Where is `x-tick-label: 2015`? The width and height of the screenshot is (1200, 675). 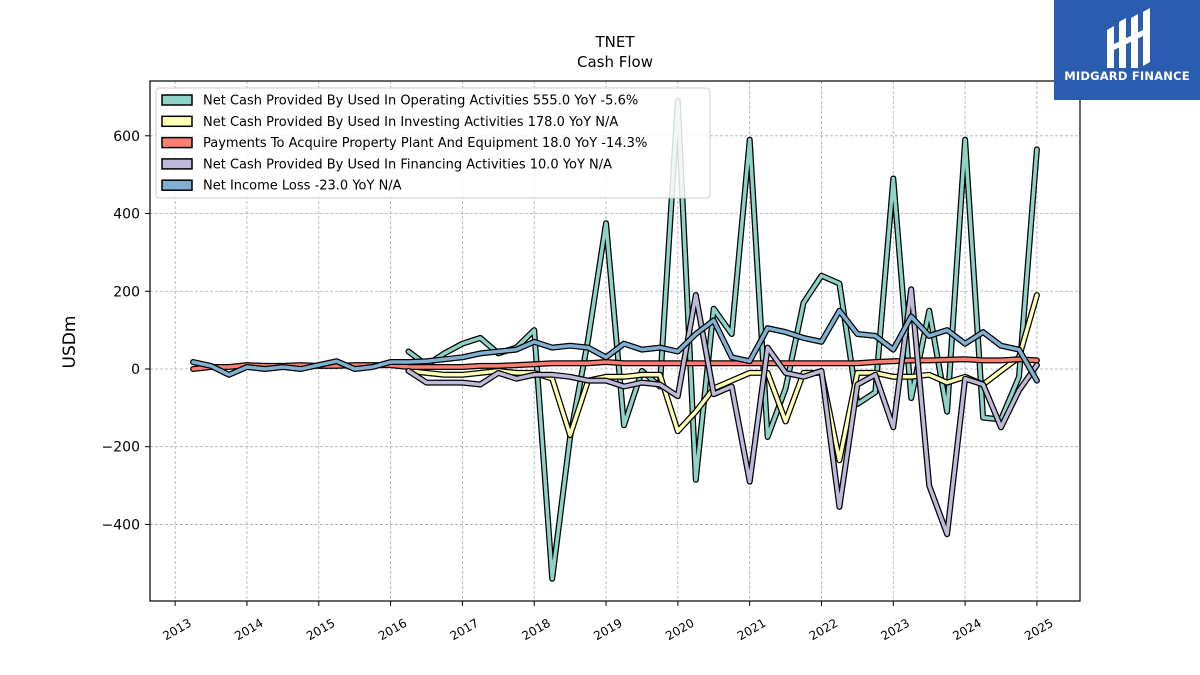
x-tick-label: 2015 is located at coordinates (320, 629).